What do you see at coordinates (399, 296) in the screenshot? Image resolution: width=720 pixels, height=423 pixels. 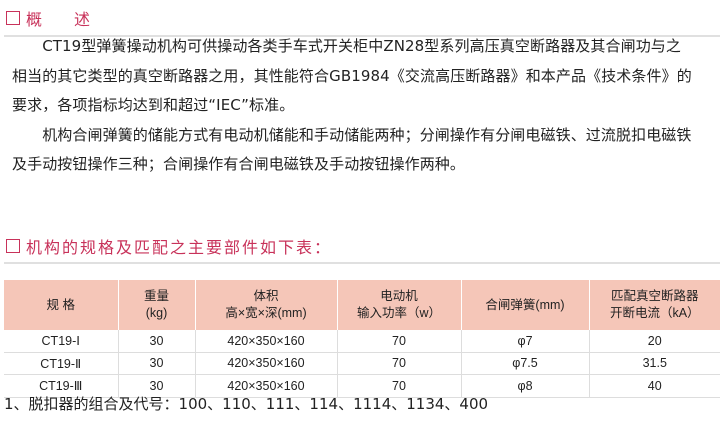 I see `header-line: 电动机` at bounding box center [399, 296].